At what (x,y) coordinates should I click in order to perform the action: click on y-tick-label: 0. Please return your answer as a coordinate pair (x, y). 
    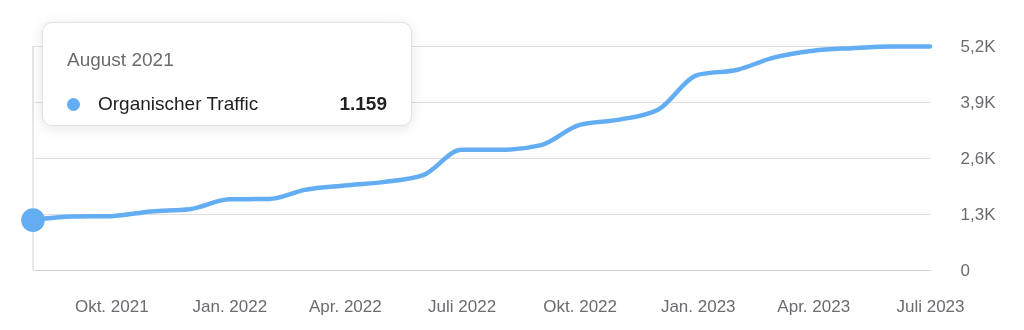
    Looking at the image, I should click on (965, 270).